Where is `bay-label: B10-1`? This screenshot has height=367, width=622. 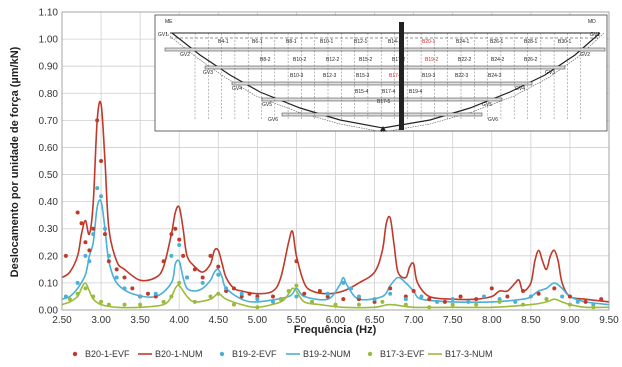
bay-label: B10-1 is located at coordinates (327, 42).